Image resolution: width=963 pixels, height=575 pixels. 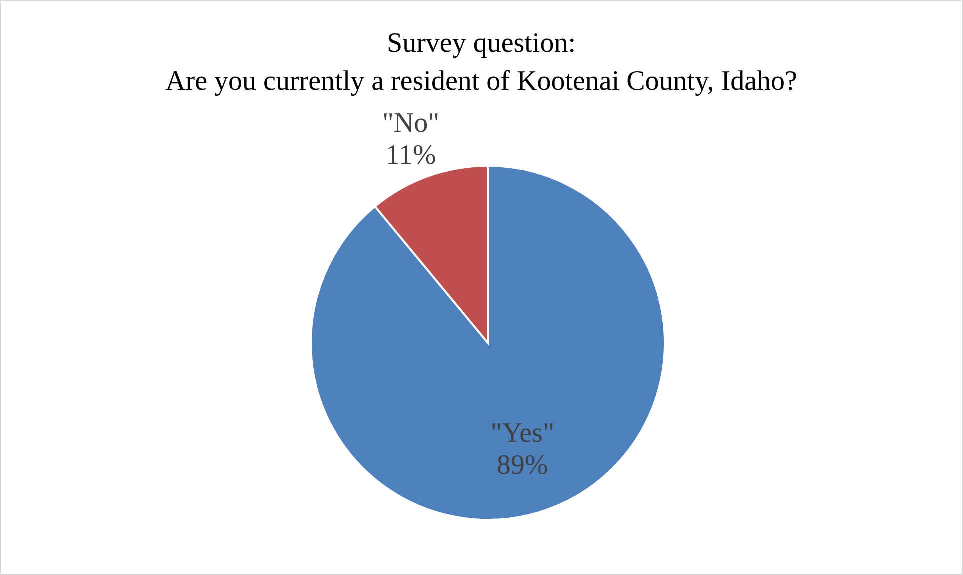 I want to click on slice-label: "No", so click(x=411, y=124).